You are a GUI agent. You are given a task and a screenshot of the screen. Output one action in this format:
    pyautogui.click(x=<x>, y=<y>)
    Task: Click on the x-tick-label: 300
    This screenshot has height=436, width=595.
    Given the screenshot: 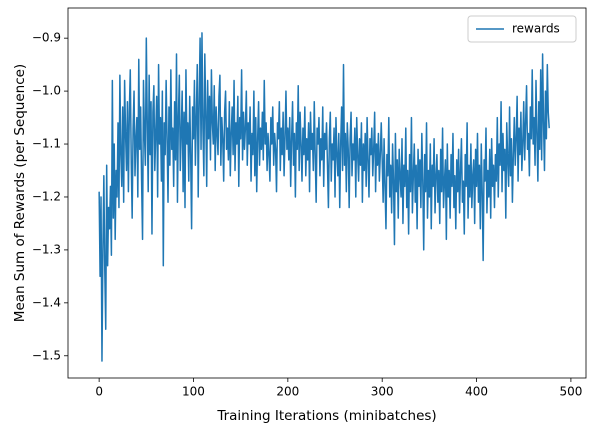 What is the action you would take?
    pyautogui.click(x=382, y=392)
    